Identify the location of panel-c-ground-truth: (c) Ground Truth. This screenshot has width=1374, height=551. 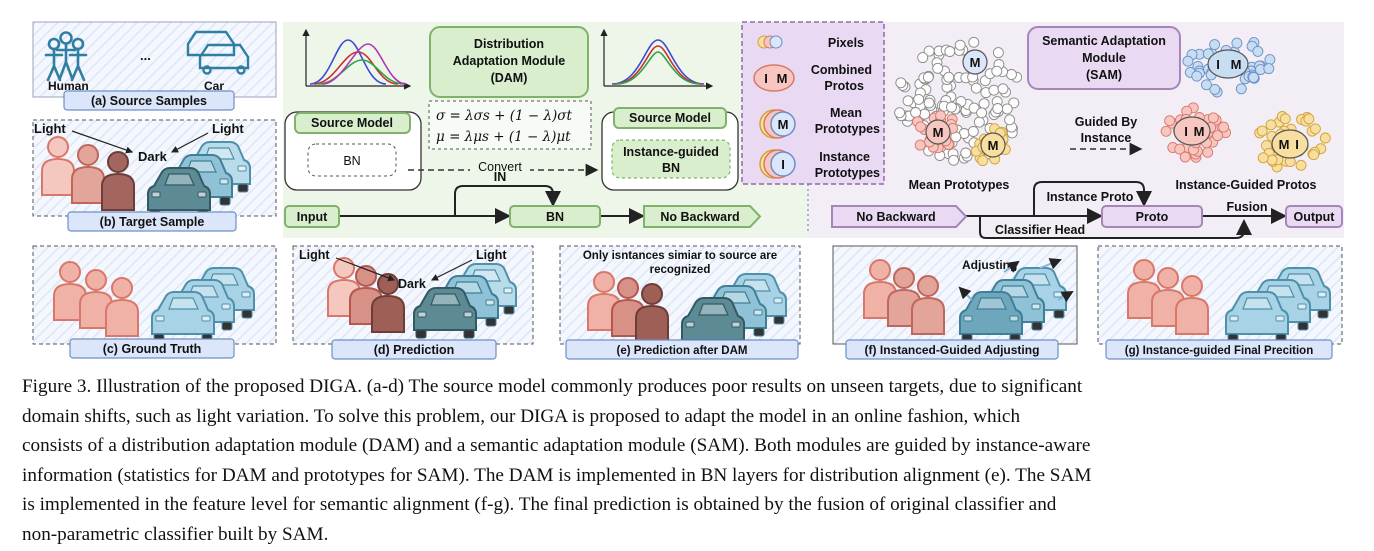
(154, 302).